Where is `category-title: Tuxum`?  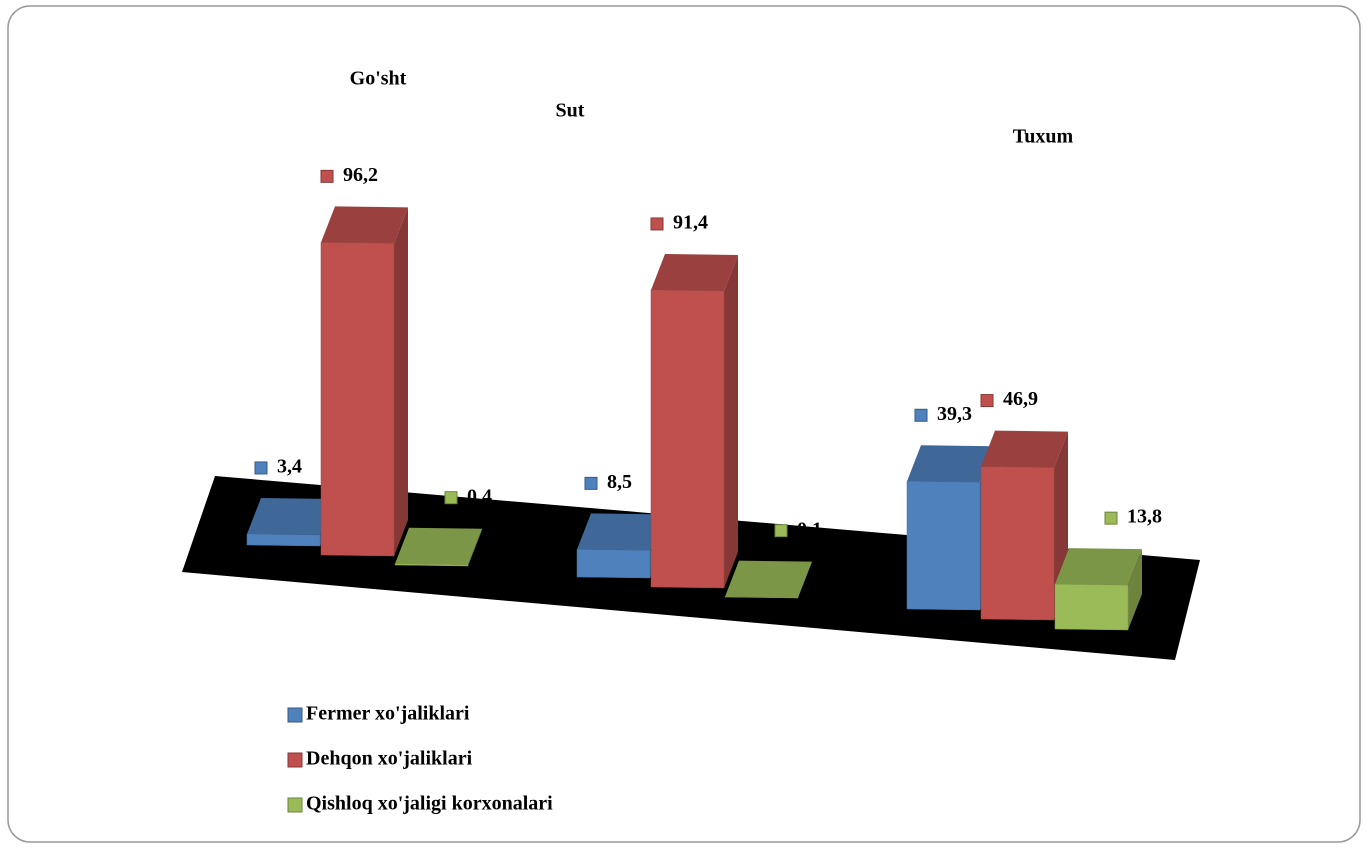 category-title: Tuxum is located at coordinates (1043, 137).